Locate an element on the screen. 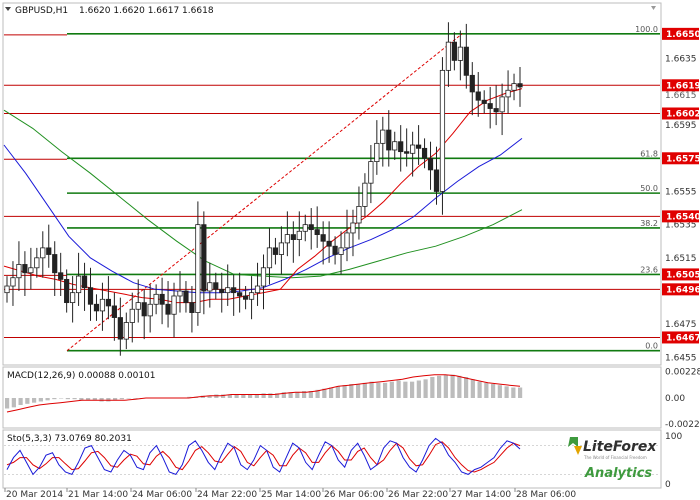  price-tick-label: 1.6455 is located at coordinates (681, 358).